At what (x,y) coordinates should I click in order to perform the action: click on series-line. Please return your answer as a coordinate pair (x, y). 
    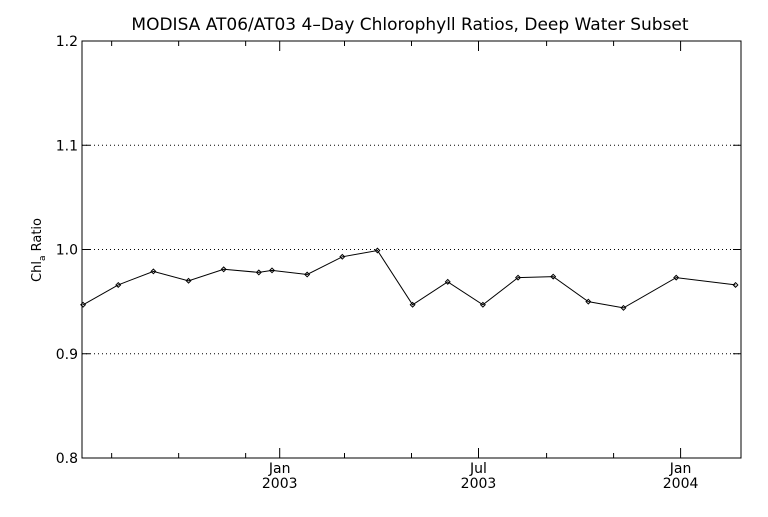
    Looking at the image, I should click on (409, 279).